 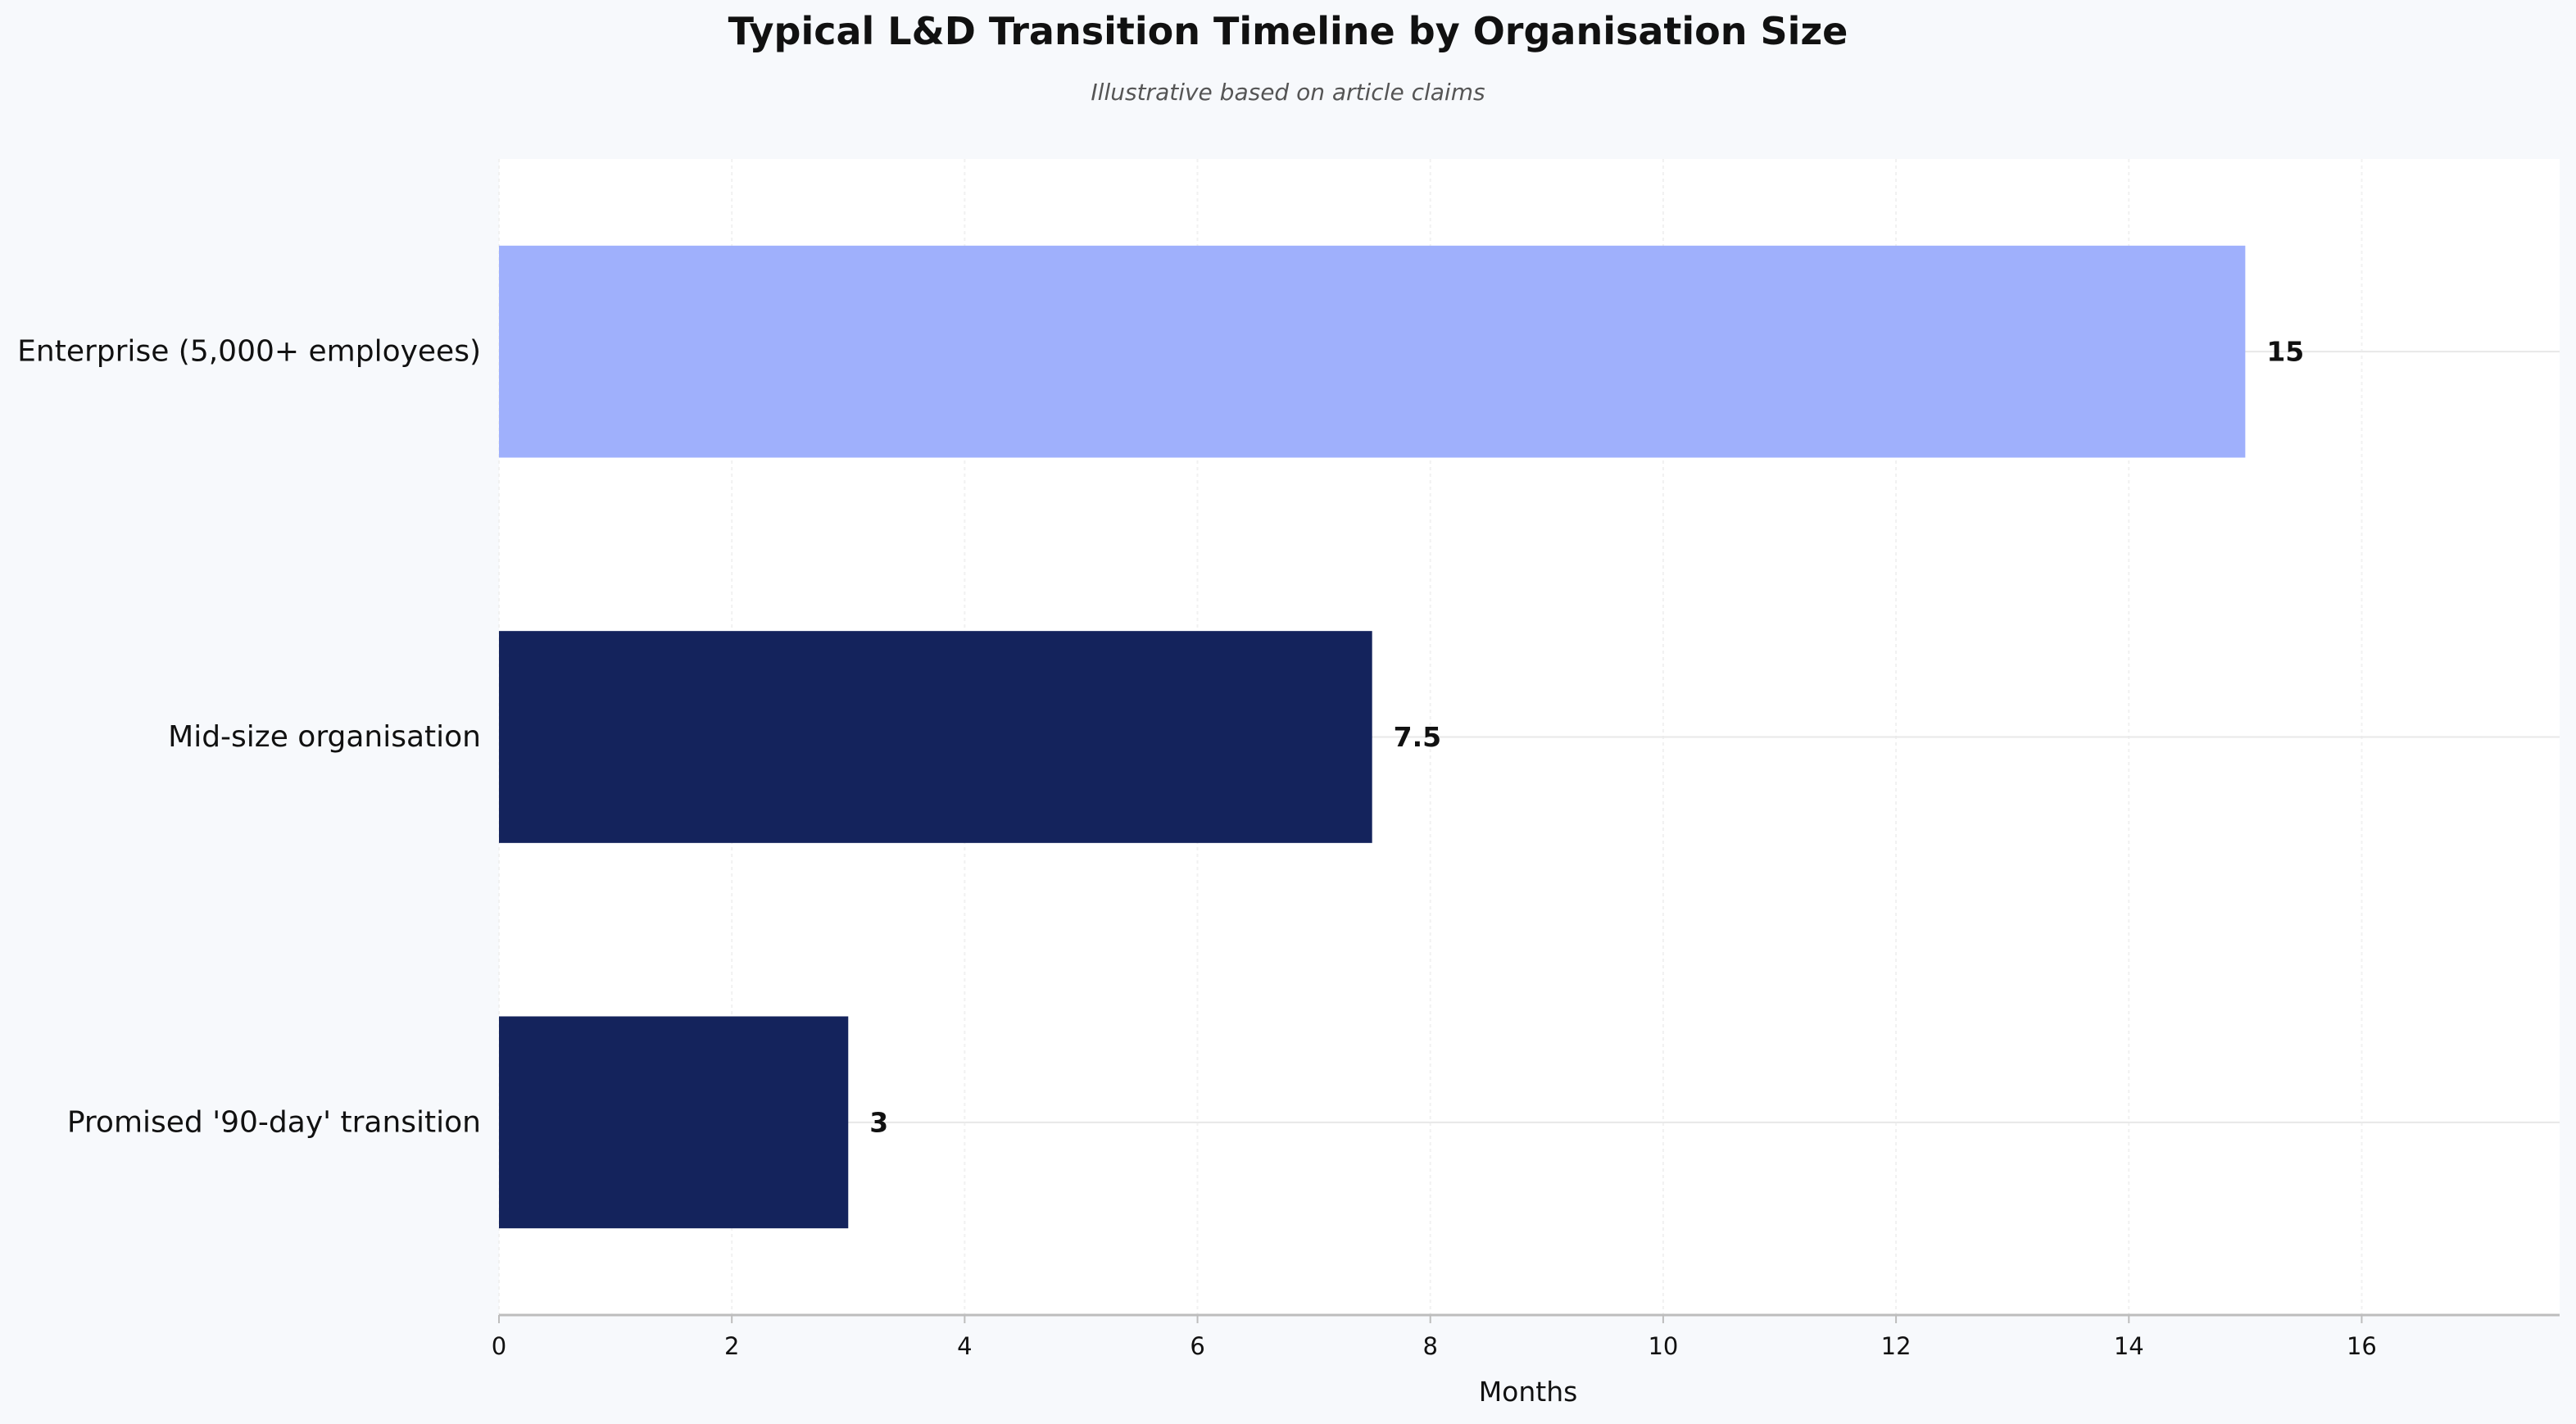 I want to click on chart-subtitle: Illustrative based on article claims, so click(x=1288, y=92).